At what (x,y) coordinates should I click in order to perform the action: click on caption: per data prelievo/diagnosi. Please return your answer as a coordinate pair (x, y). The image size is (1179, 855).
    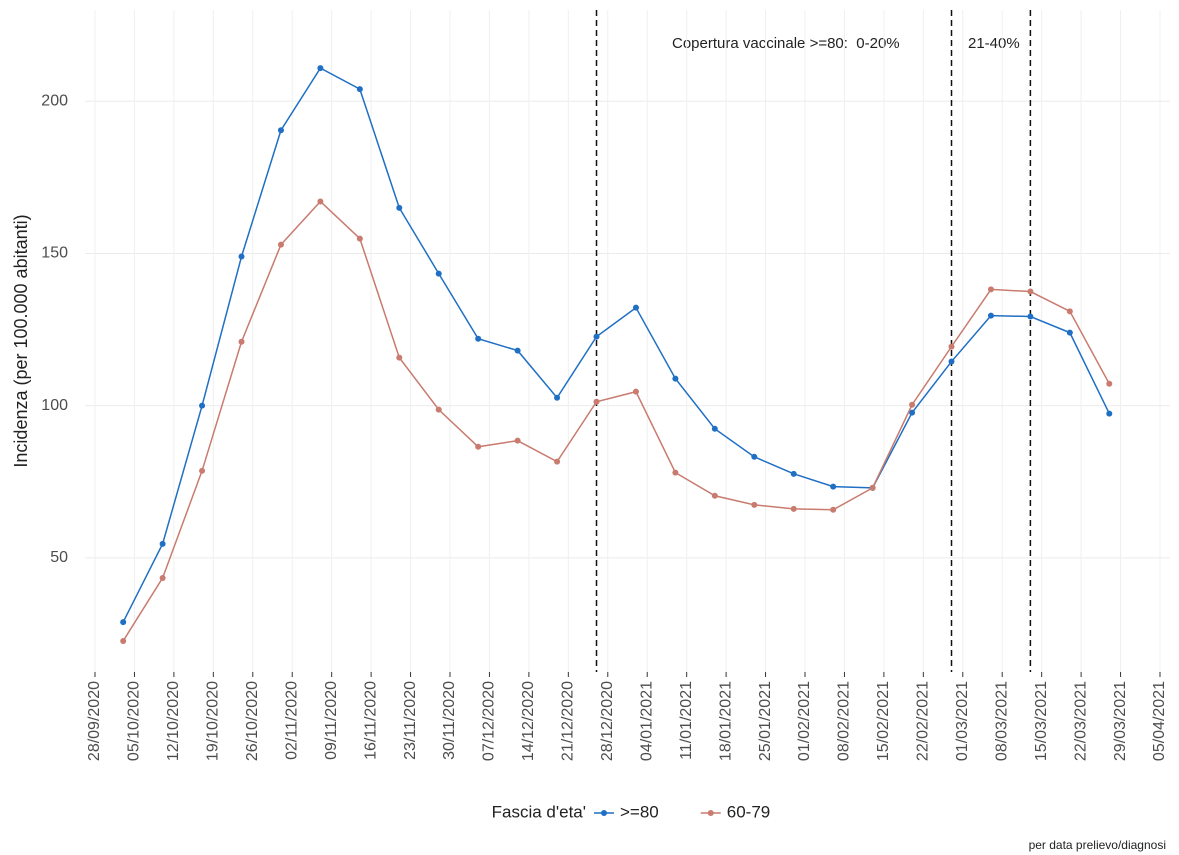
    Looking at the image, I should click on (1097, 845).